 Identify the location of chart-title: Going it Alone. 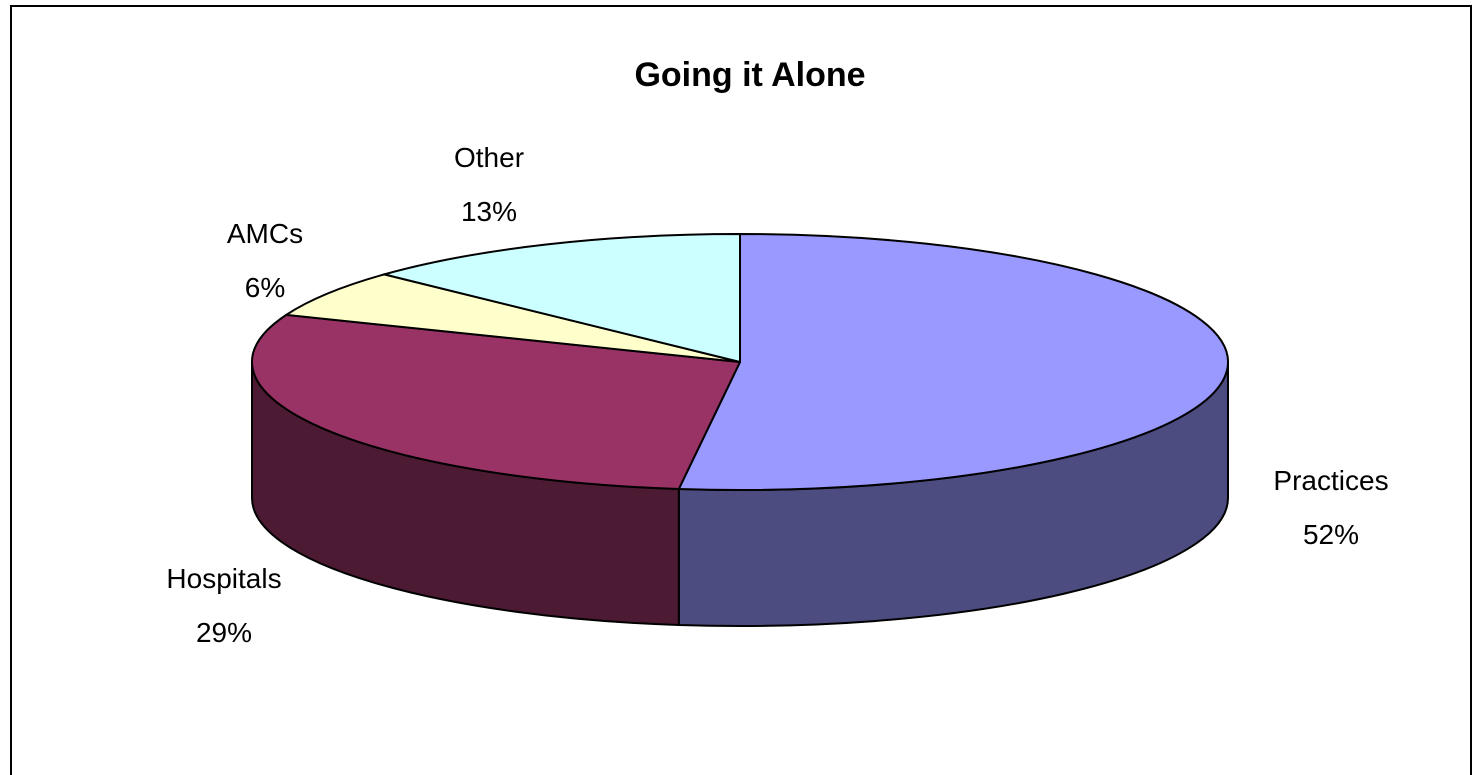
(749, 75).